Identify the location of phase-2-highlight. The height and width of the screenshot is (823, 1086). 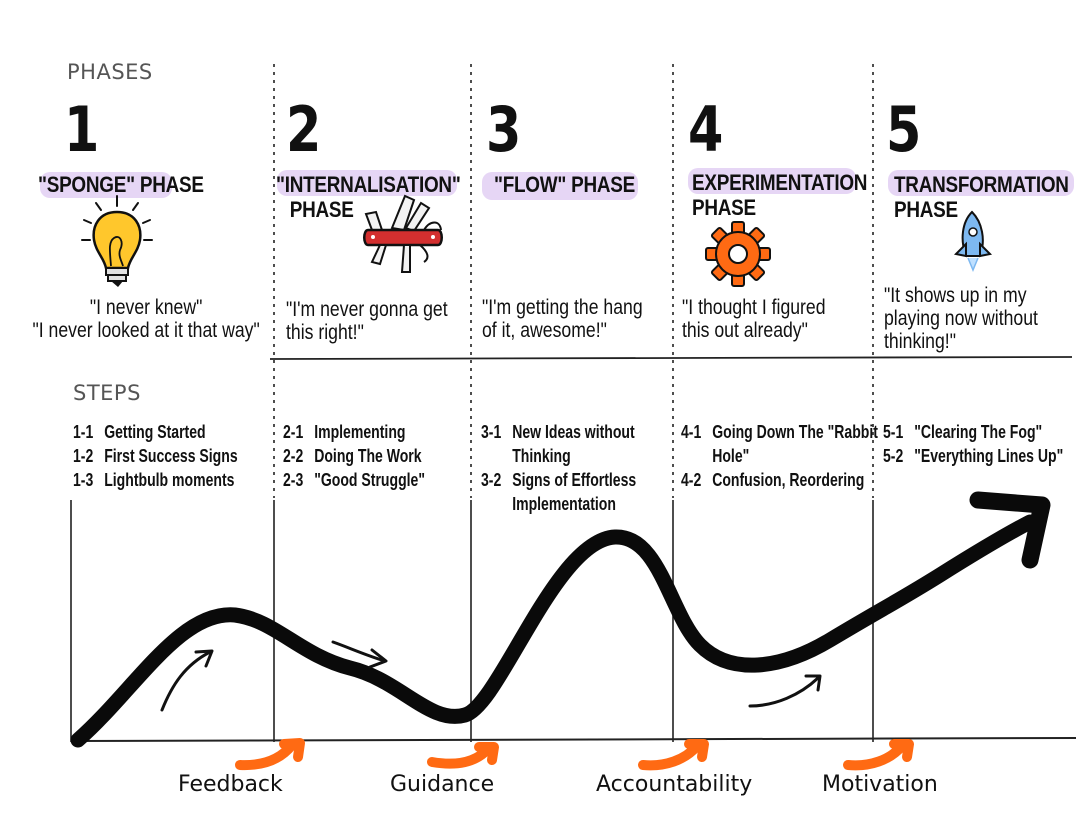
(367, 183).